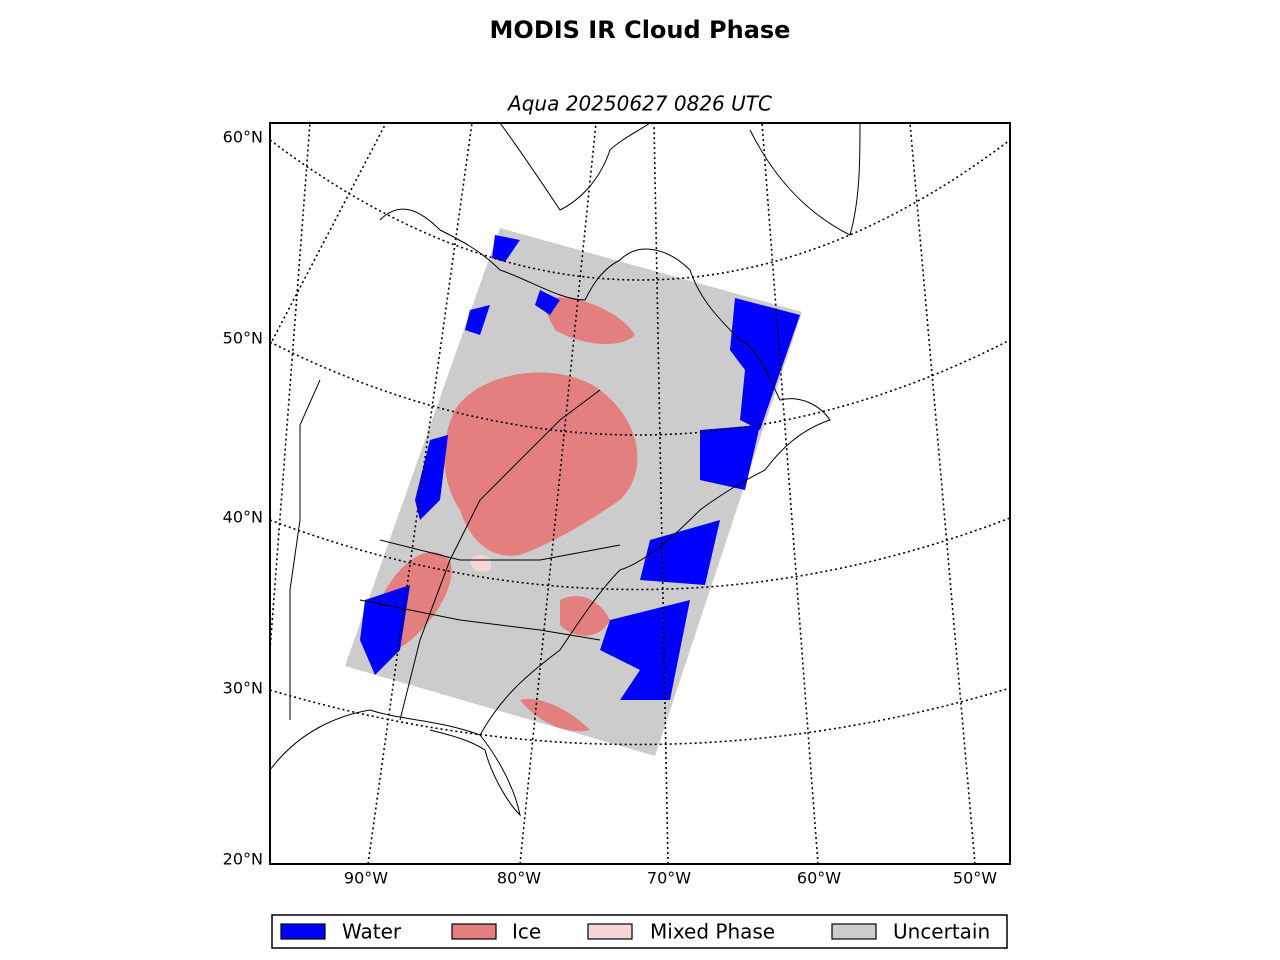  I want to click on legend-label: Water, so click(372, 932).